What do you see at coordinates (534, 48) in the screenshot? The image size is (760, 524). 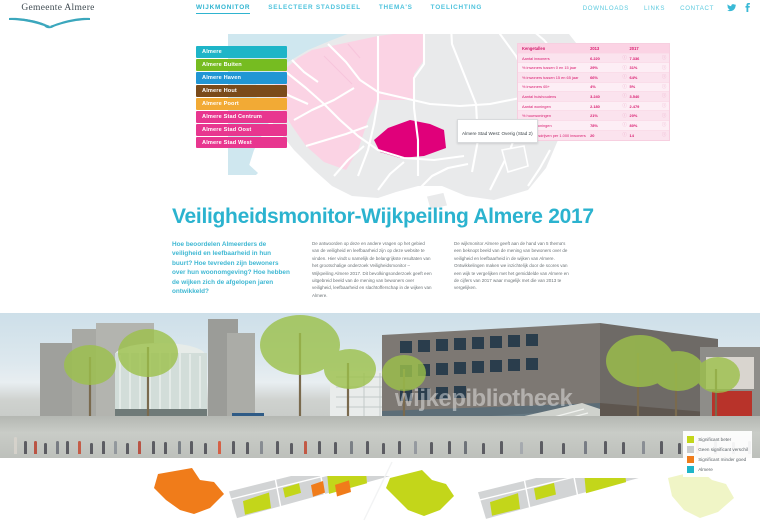 I see `col-header-label: Kengetallen` at bounding box center [534, 48].